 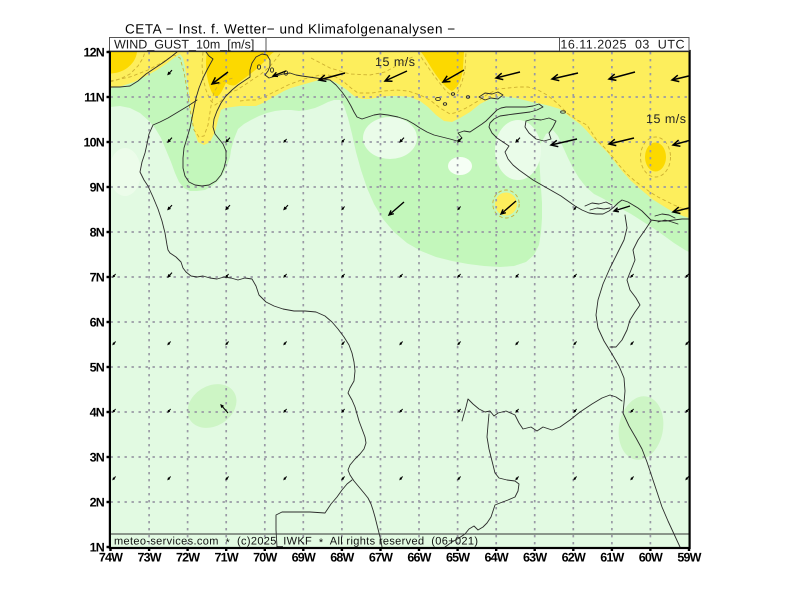 What do you see at coordinates (304, 558) in the screenshot?
I see `svg-text: 69W` at bounding box center [304, 558].